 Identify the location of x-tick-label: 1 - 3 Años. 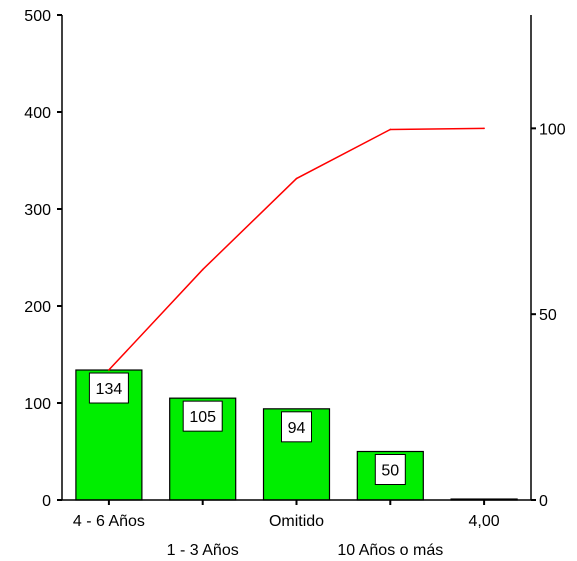
(203, 550).